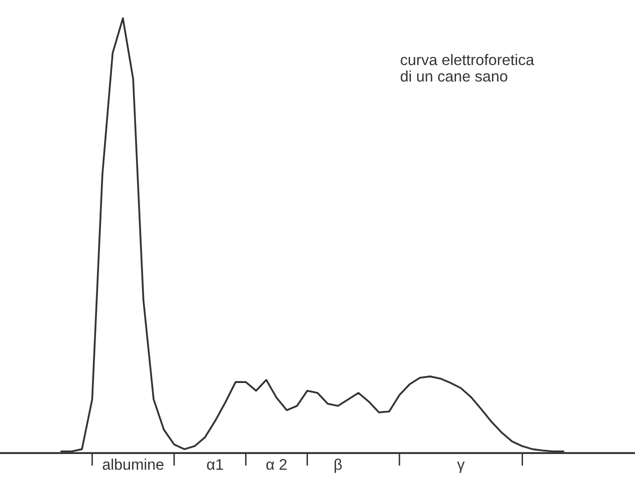  Describe the element at coordinates (276, 464) in the screenshot. I see `x-tick-label: α 2` at that location.